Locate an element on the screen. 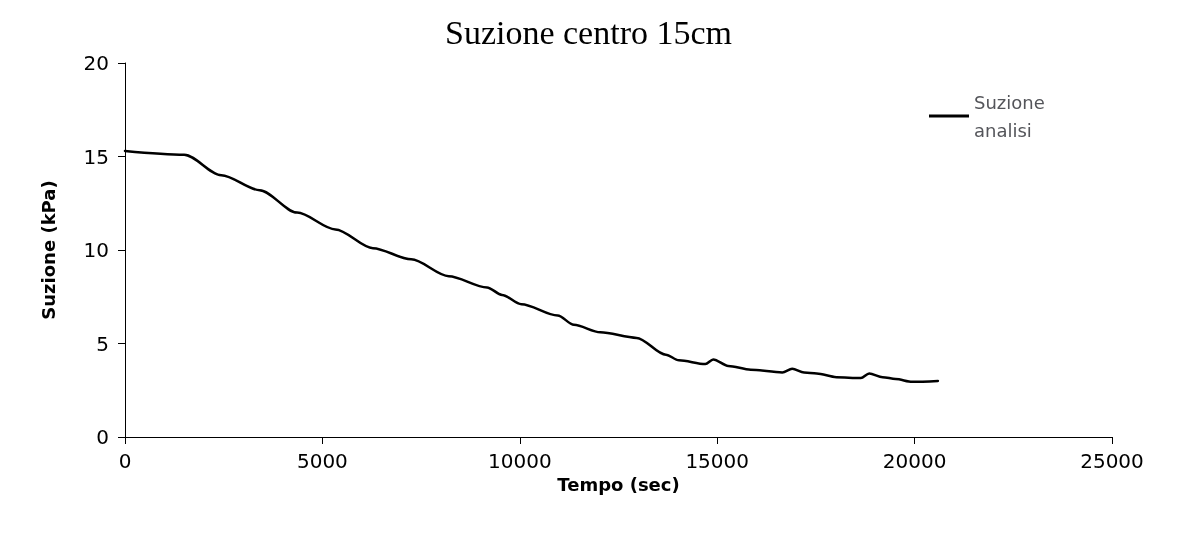 The width and height of the screenshot is (1177, 540). chart-title: Suzione centro 15cm is located at coordinates (588, 32).